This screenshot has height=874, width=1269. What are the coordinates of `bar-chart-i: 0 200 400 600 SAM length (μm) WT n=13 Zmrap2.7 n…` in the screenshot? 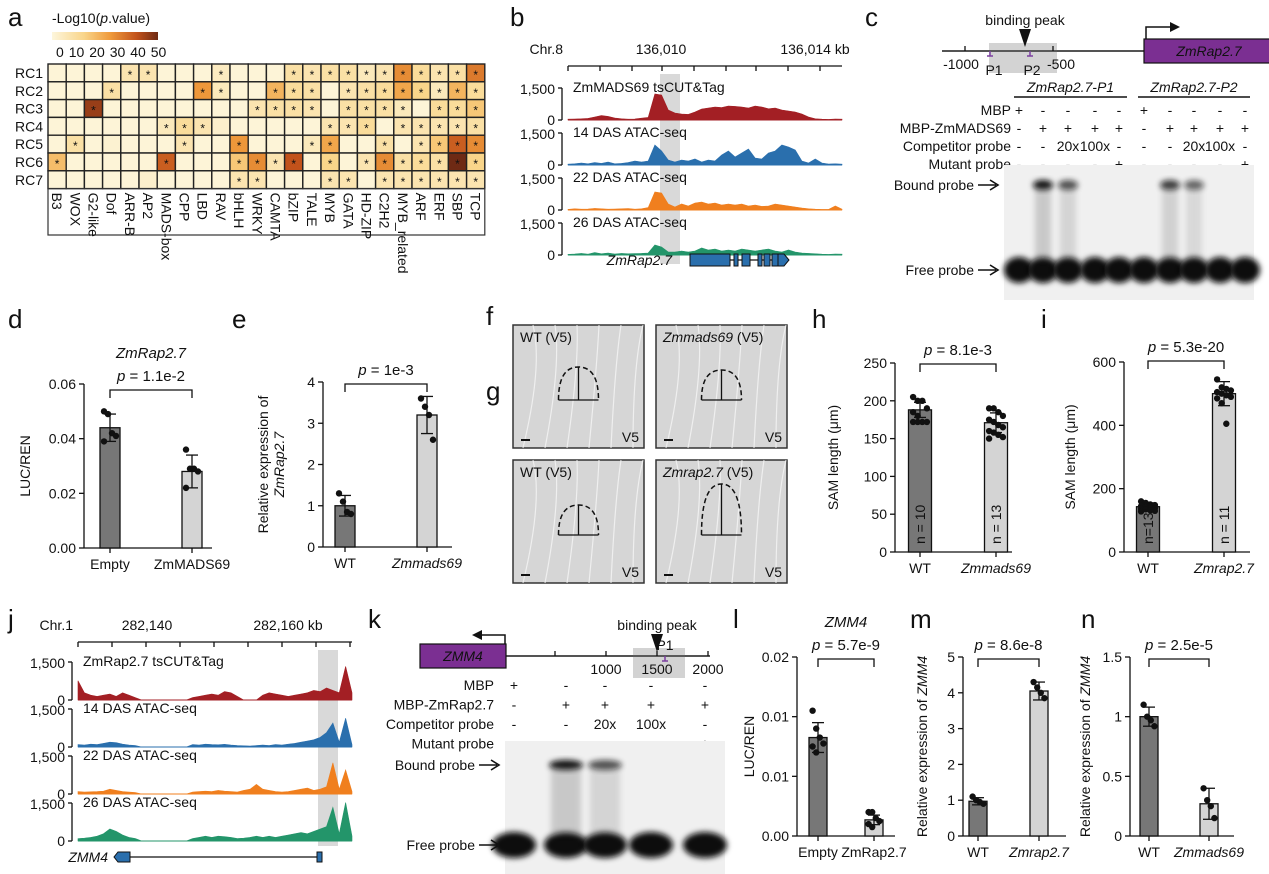 It's located at (1158, 457).